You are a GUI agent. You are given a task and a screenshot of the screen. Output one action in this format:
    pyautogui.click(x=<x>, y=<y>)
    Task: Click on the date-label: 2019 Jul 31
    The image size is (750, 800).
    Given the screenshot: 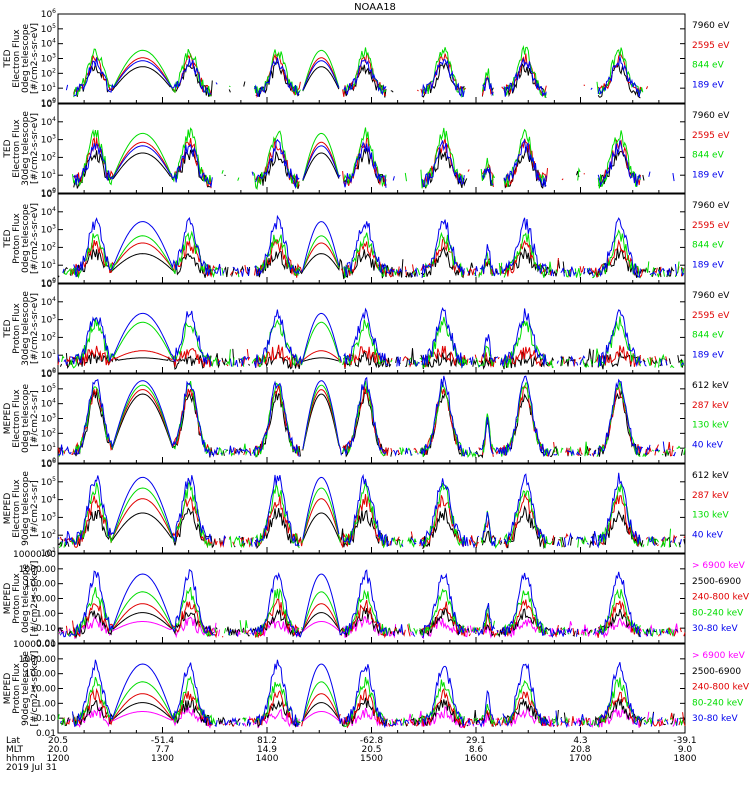 What is the action you would take?
    pyautogui.click(x=31, y=768)
    